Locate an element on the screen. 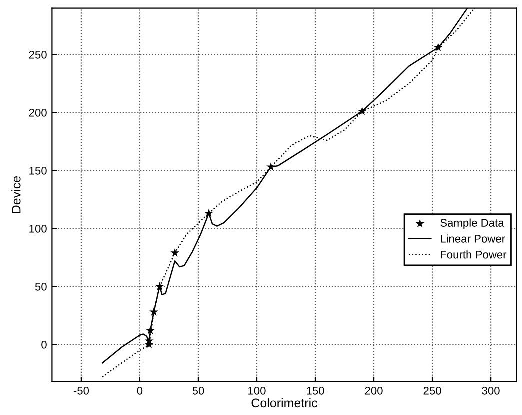 This screenshot has width=522, height=415. legend-label: Sample Data is located at coordinates (472, 224).